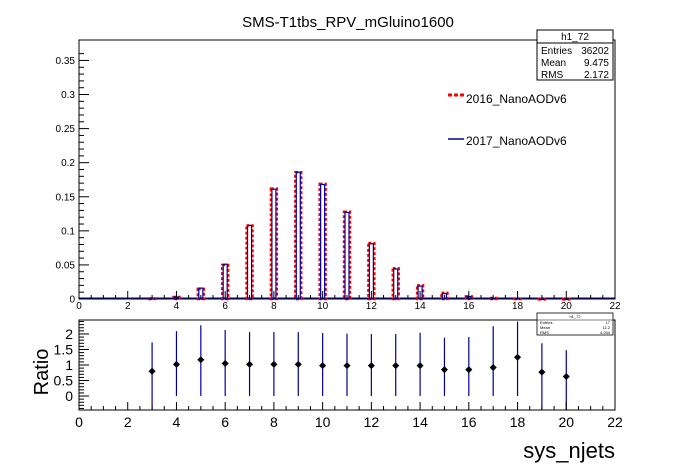 This screenshot has width=696, height=472. I want to click on main-x-tick-label: 18, so click(518, 306).